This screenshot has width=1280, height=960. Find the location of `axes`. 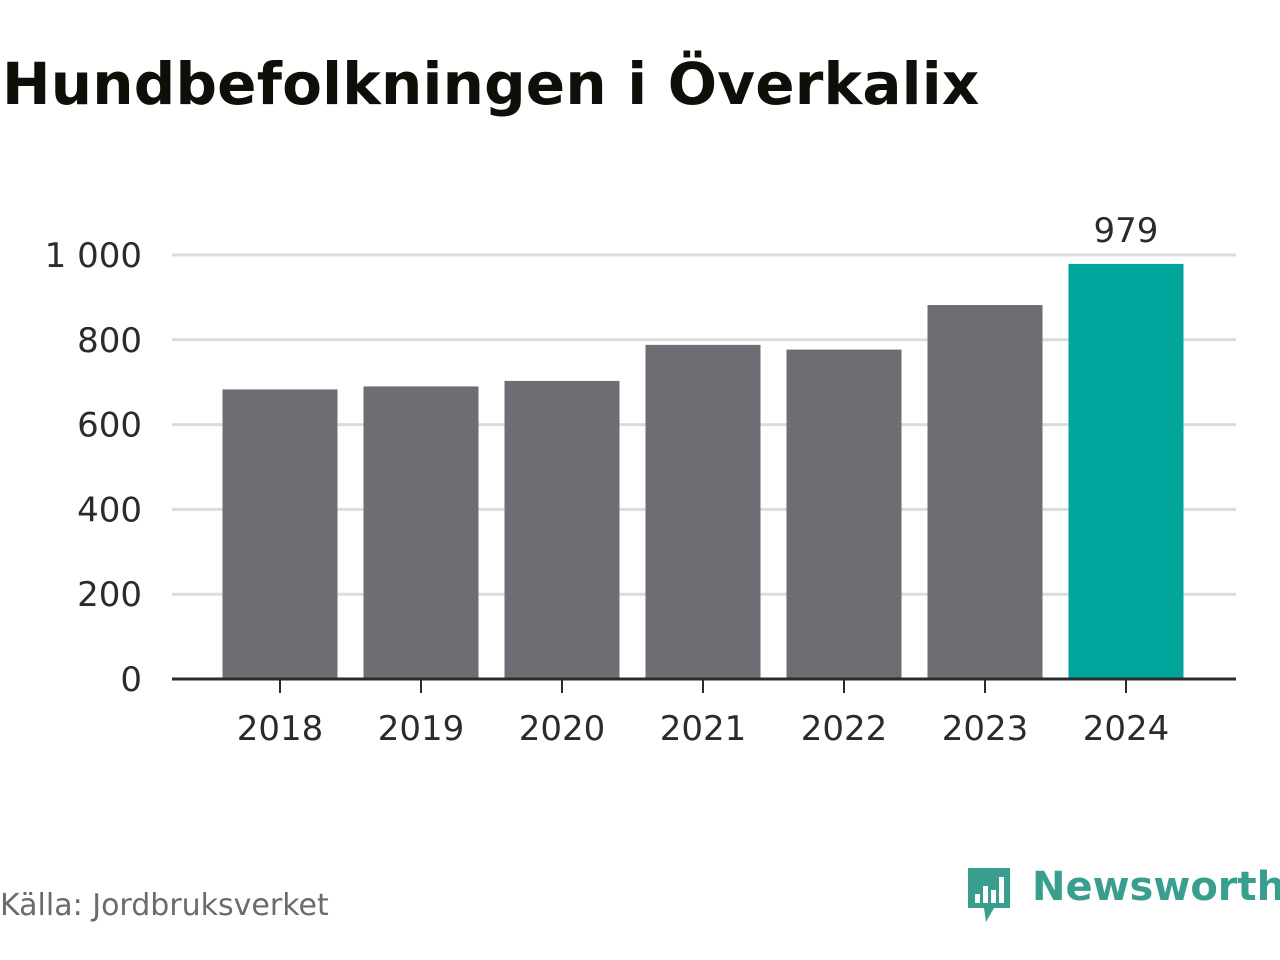

axes is located at coordinates (704, 685).